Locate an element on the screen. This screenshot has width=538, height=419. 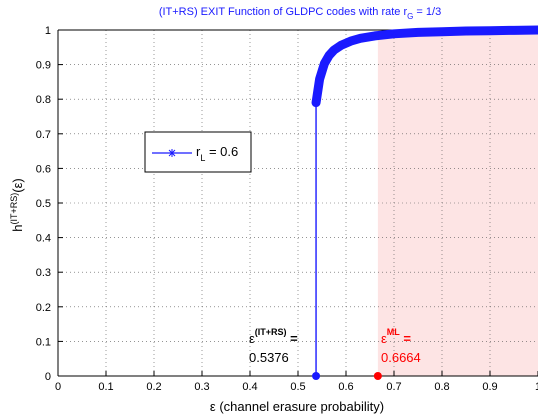
y-axis-label-tail: (ε) is located at coordinates (17, 185).